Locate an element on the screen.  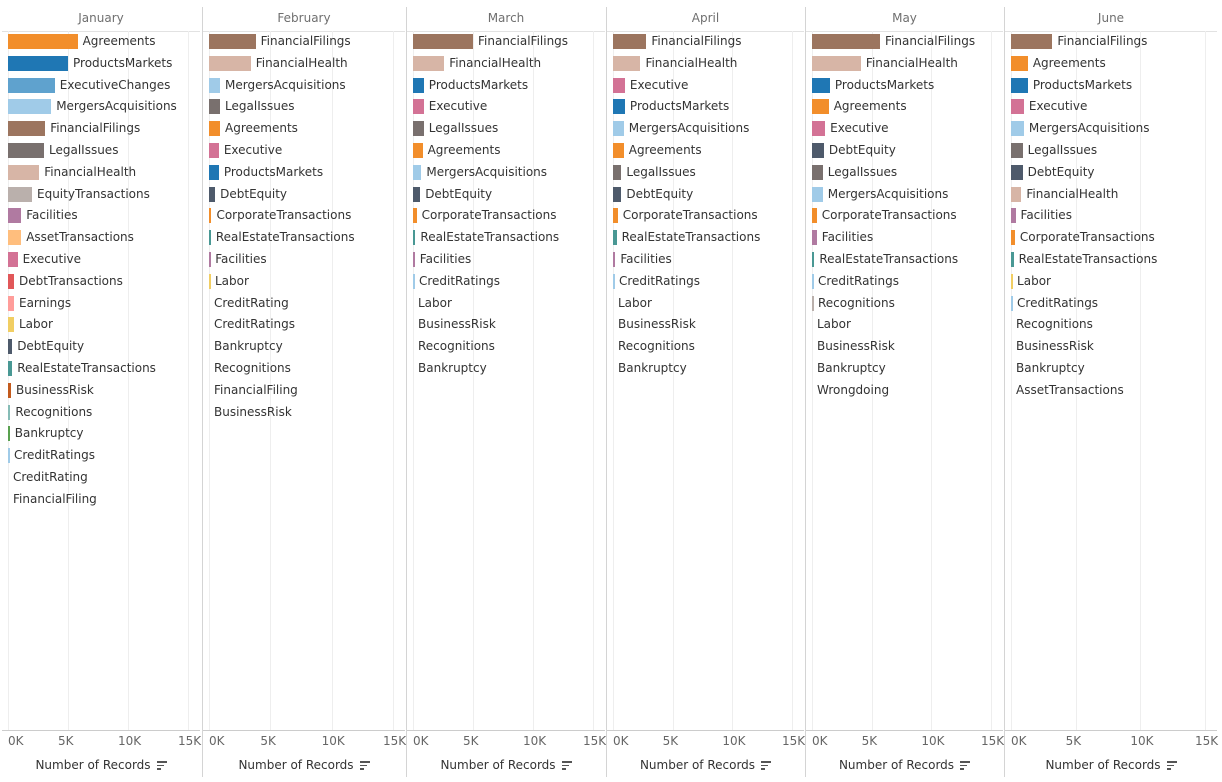
bar-equitytransactions is located at coordinates (20, 194).